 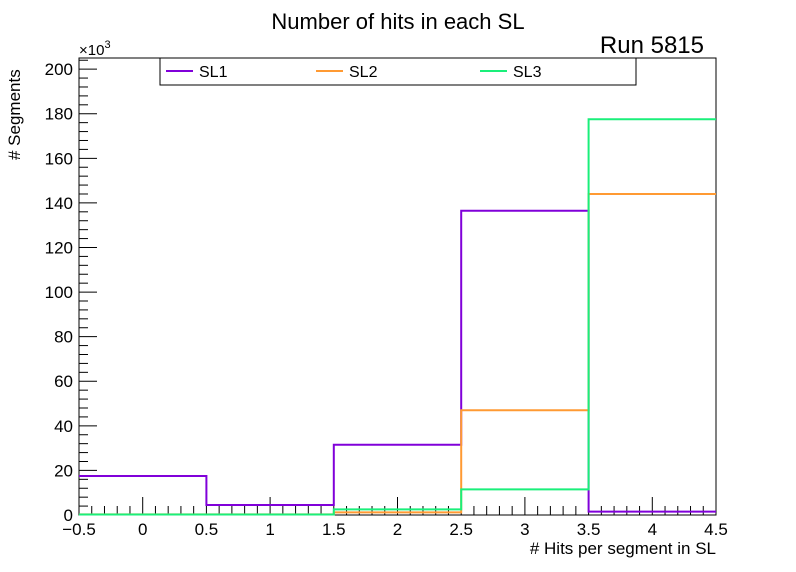 What do you see at coordinates (334, 529) in the screenshot?
I see `x-tick-label: 1.5` at bounding box center [334, 529].